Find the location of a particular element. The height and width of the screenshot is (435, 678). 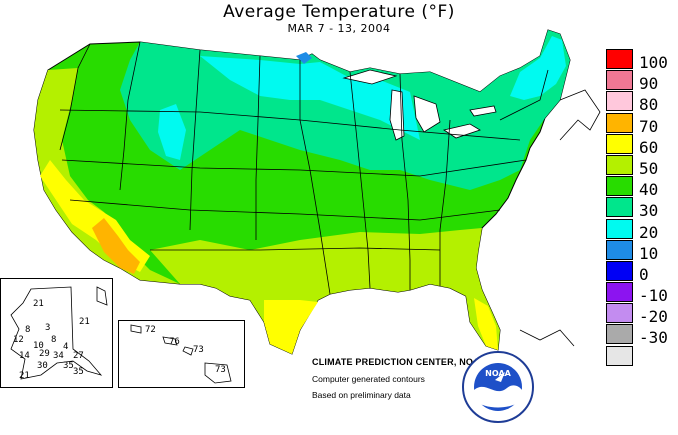

coastline is located at coordinates (580, 115).